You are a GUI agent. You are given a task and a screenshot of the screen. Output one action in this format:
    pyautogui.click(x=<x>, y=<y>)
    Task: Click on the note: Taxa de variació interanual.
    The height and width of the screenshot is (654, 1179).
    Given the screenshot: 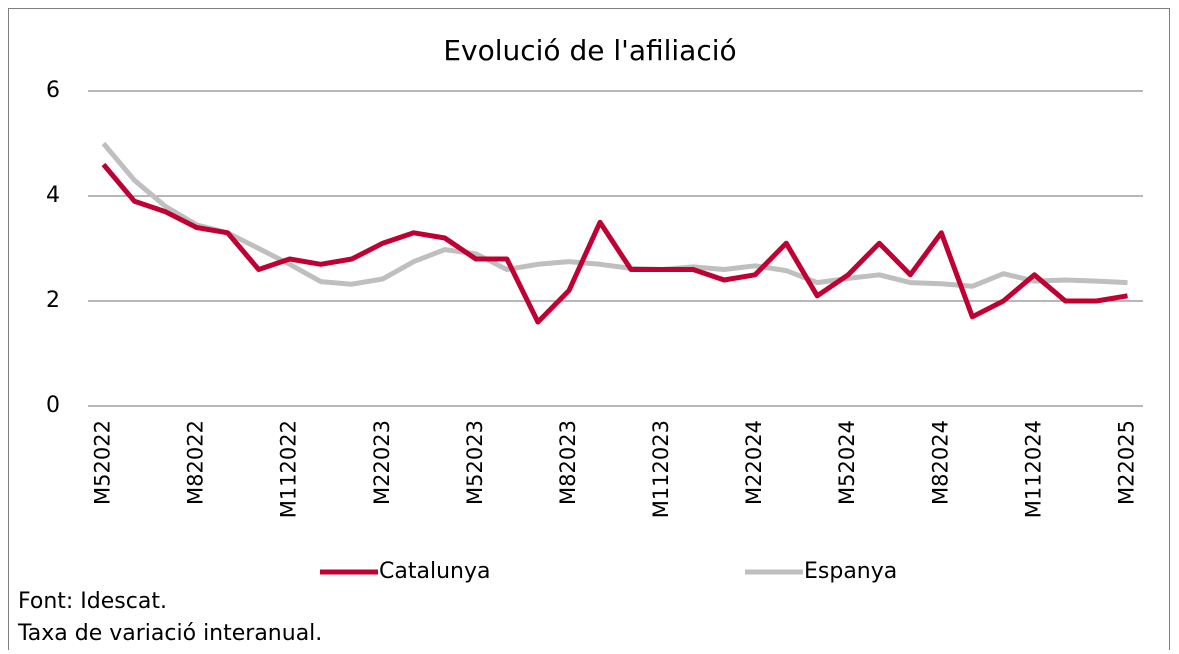 What is the action you would take?
    pyautogui.click(x=169, y=633)
    